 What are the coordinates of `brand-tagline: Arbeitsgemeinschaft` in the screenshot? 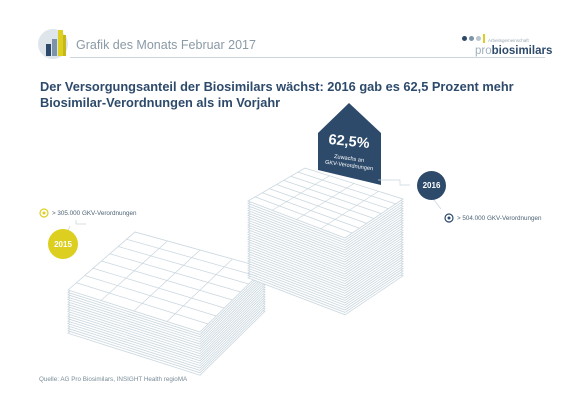 It's located at (508, 40).